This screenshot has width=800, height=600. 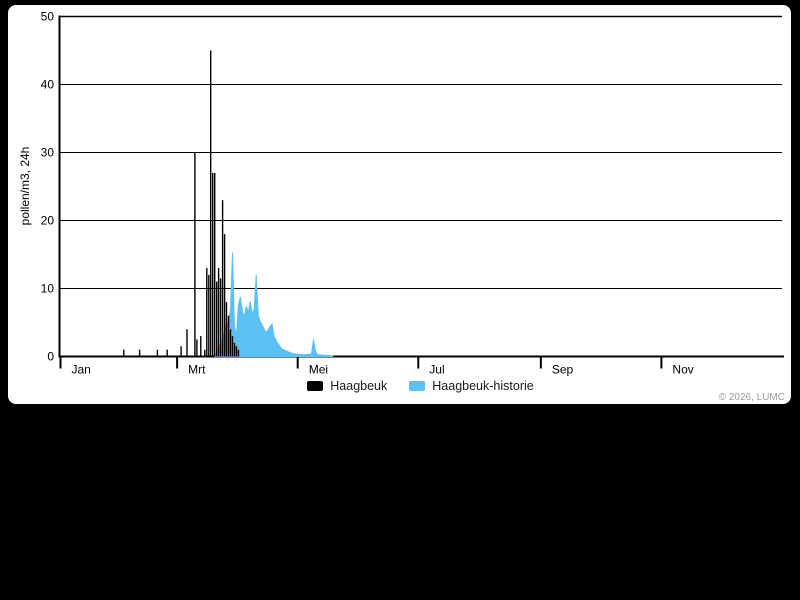 I want to click on y-tick-label: 30, so click(x=48, y=153).